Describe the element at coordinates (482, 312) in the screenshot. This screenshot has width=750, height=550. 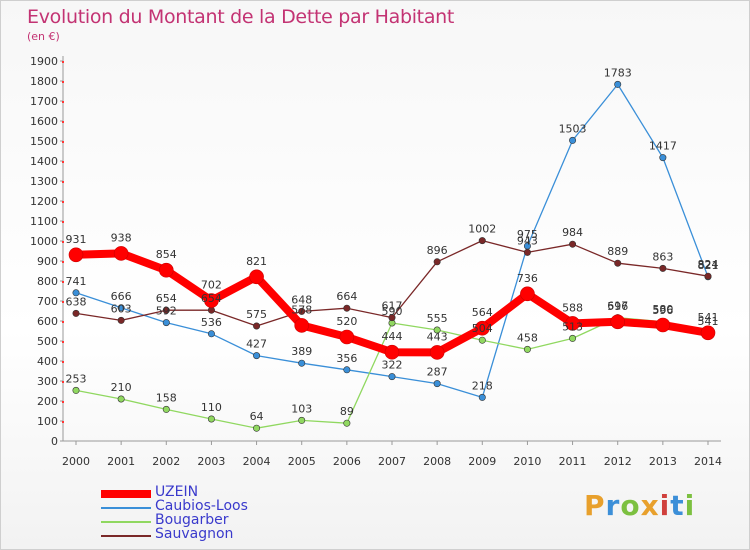
I see `data-label: 564` at that location.